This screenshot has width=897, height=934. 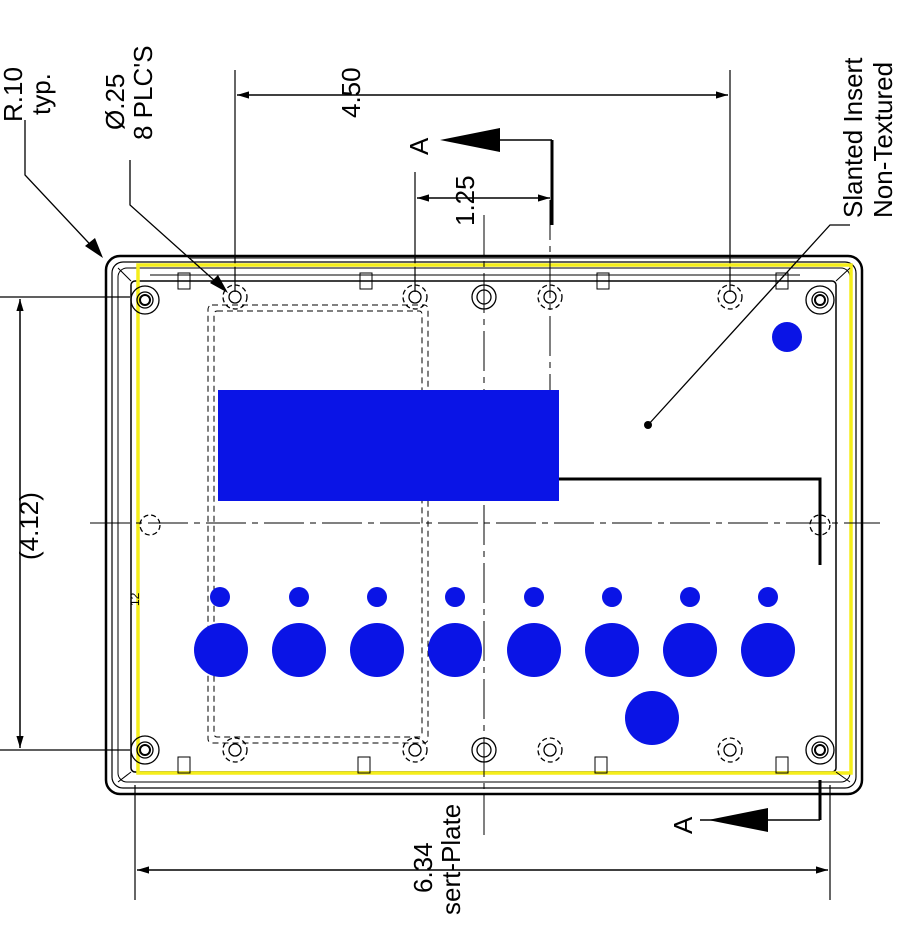 What do you see at coordinates (135, 599) in the screenshot?
I see `wall-mark: 12` at bounding box center [135, 599].